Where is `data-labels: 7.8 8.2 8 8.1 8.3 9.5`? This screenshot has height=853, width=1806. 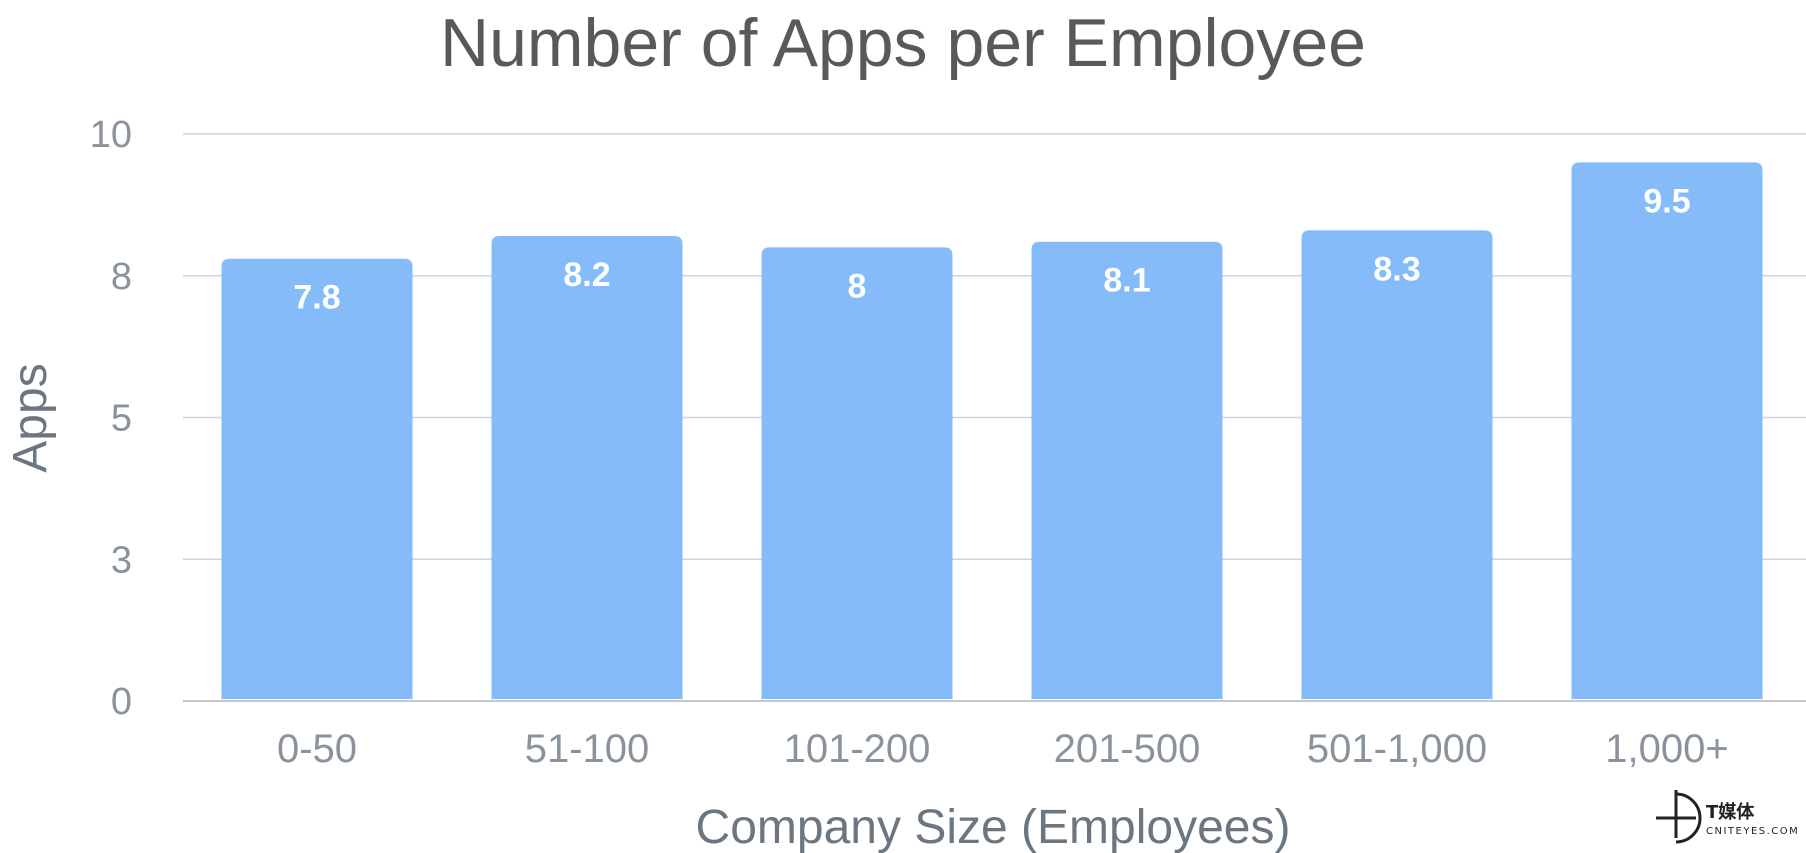
data-labels: 7.8 8.2 8 8.1 8.3 9.5 is located at coordinates (991, 249).